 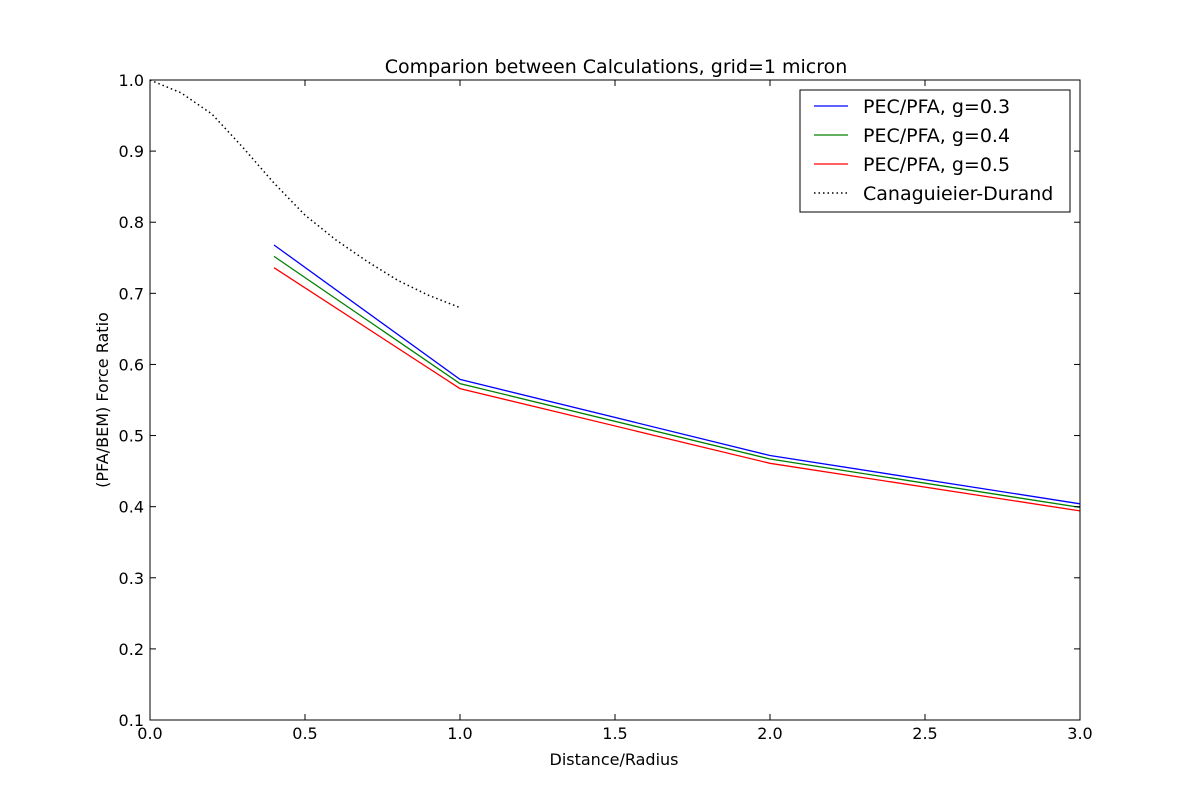 I want to click on legend-label: PEC/PFA, g=0.3, so click(x=936, y=107).